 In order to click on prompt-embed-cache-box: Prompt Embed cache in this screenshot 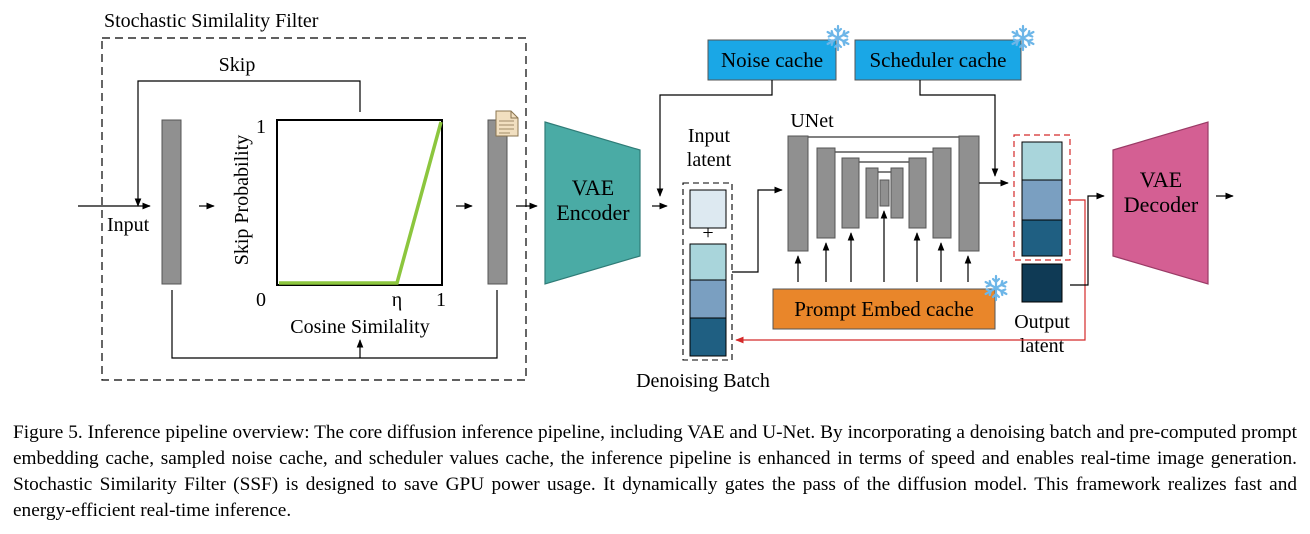, I will do `click(884, 309)`.